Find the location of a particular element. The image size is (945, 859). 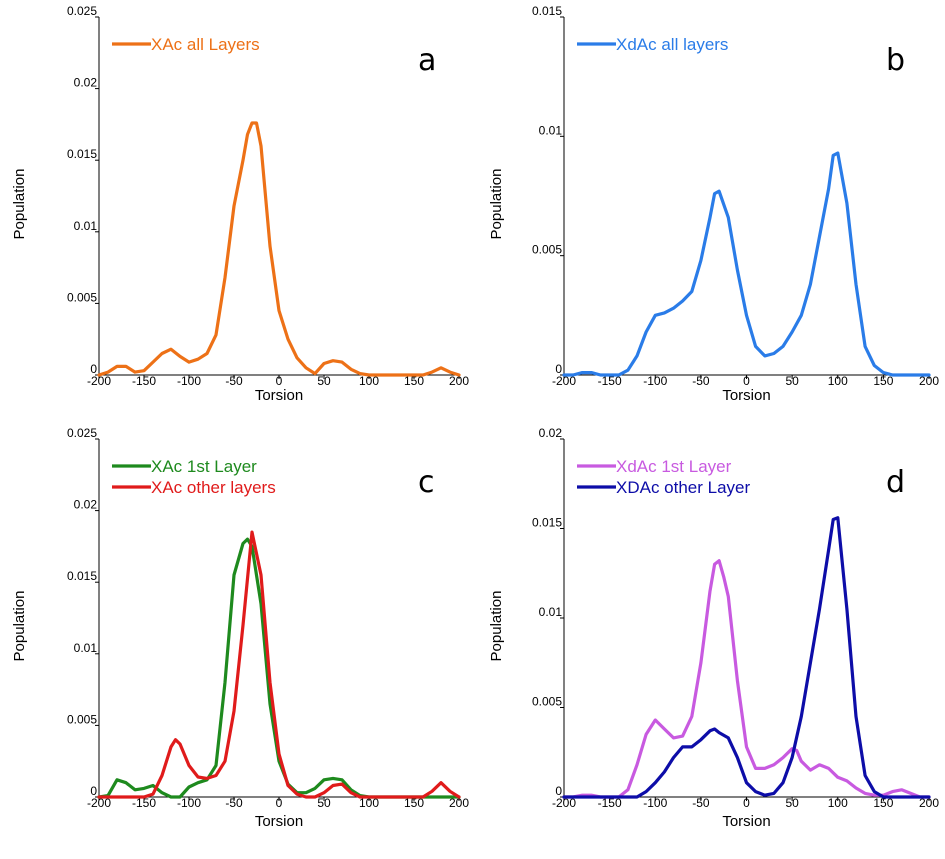

legend-label: XAc other layers is located at coordinates (213, 487).